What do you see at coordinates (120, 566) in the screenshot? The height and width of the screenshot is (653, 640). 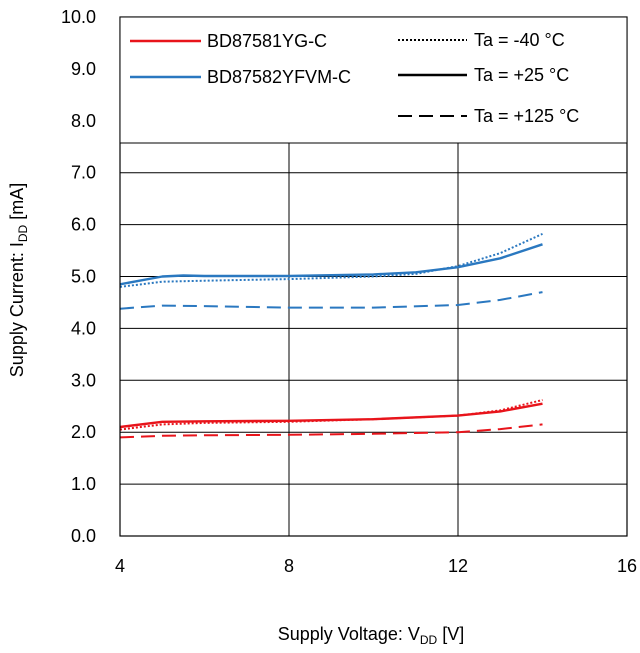 I see `x-tick-label: 4` at bounding box center [120, 566].